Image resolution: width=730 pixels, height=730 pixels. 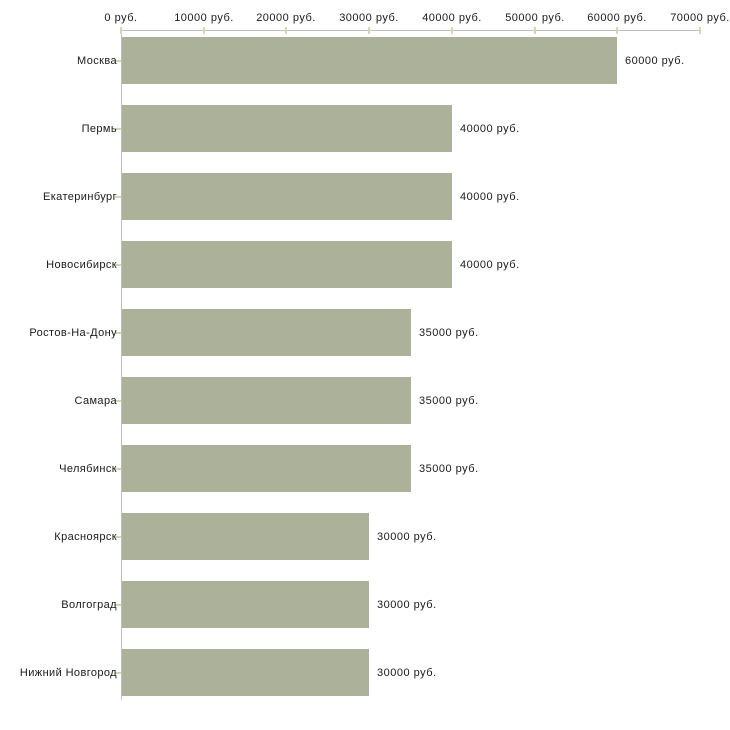 I want to click on x-axis-tick-label: 50000 руб., so click(x=535, y=18).